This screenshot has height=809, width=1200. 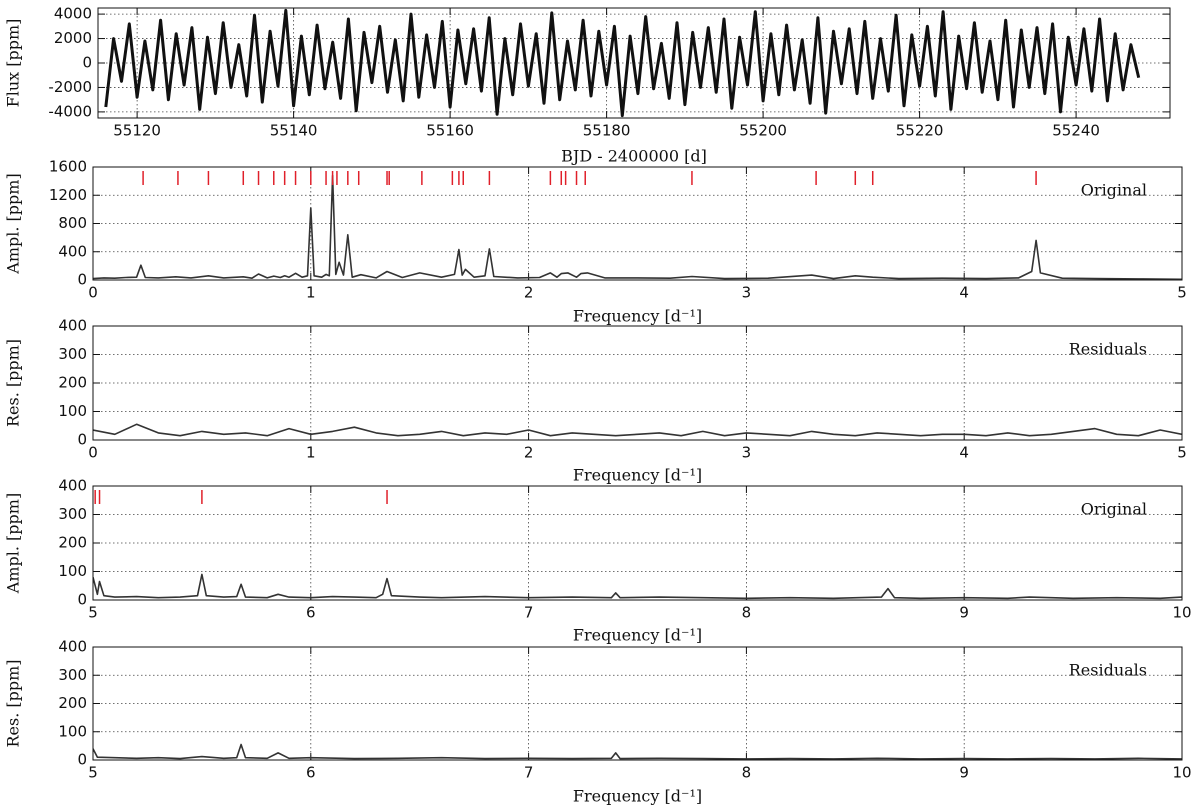 What do you see at coordinates (68, 167) in the screenshot?
I see `y-tick-label: 1600` at bounding box center [68, 167].